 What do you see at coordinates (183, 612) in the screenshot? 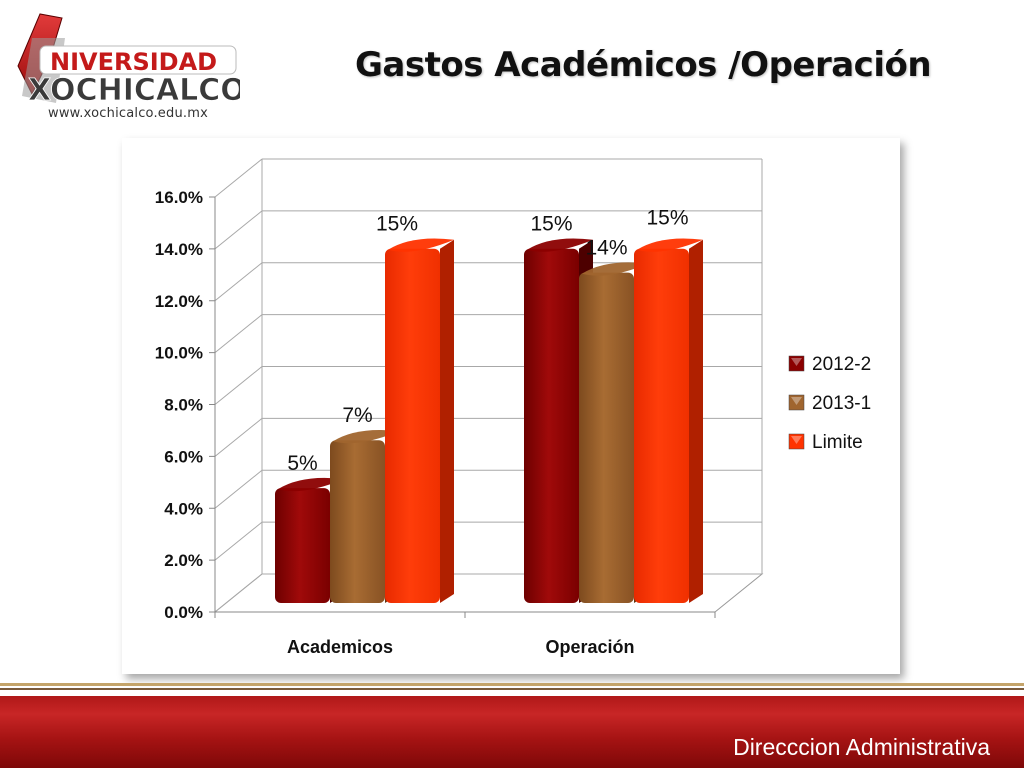
I see `y-tick-label: 0.0%` at bounding box center [183, 612].